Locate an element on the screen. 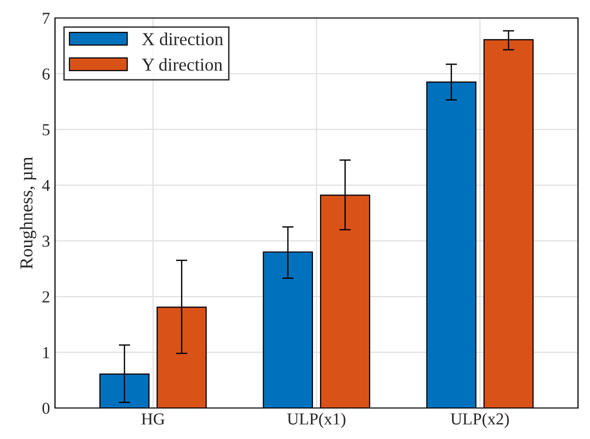  y-tick-label: 5 is located at coordinates (46, 130).